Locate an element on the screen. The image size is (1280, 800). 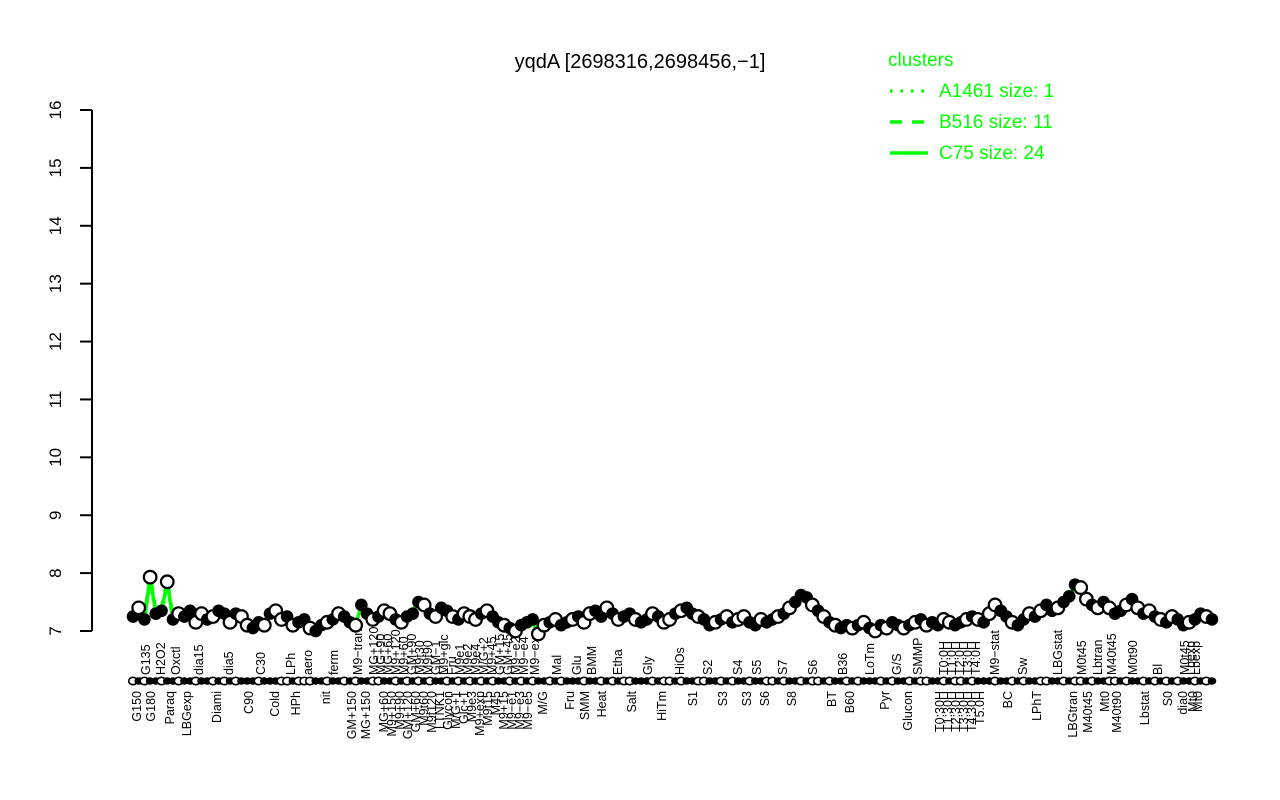
x-axis-label: M40t90 is located at coordinates (1117, 712).